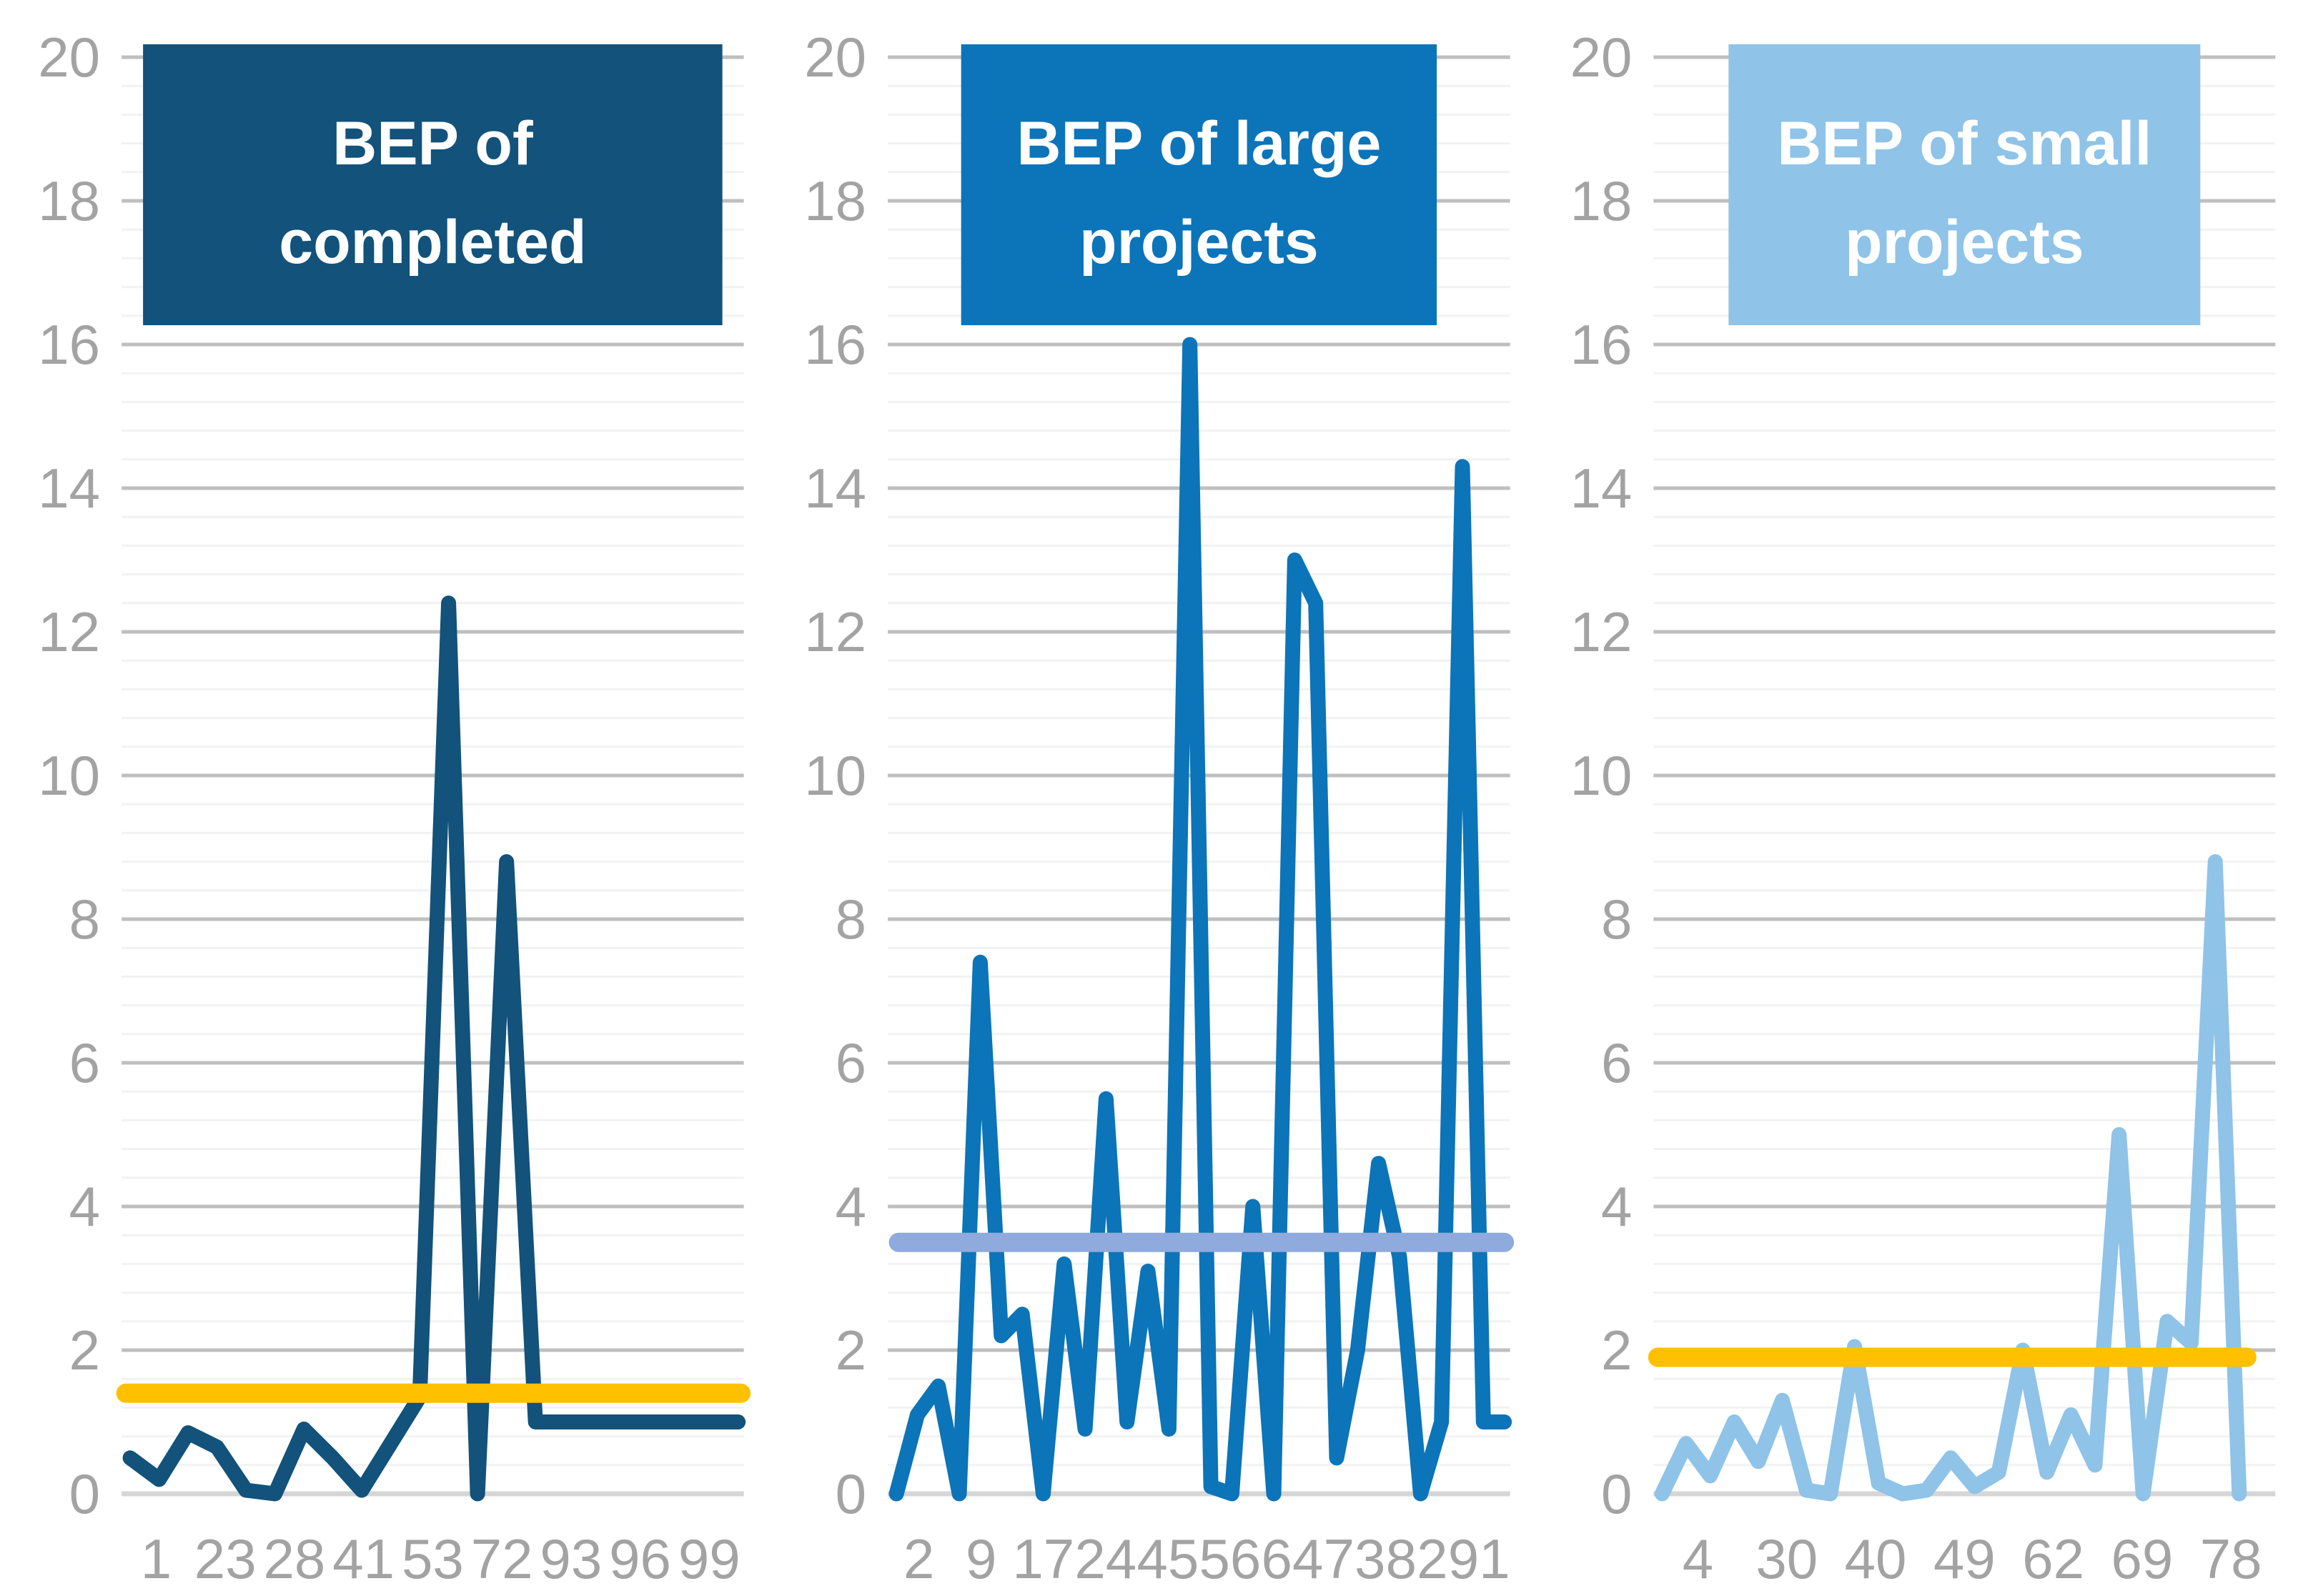 This screenshot has width=2298, height=1596. I want to click on x-tick-label: 82, so click(1416, 1558).